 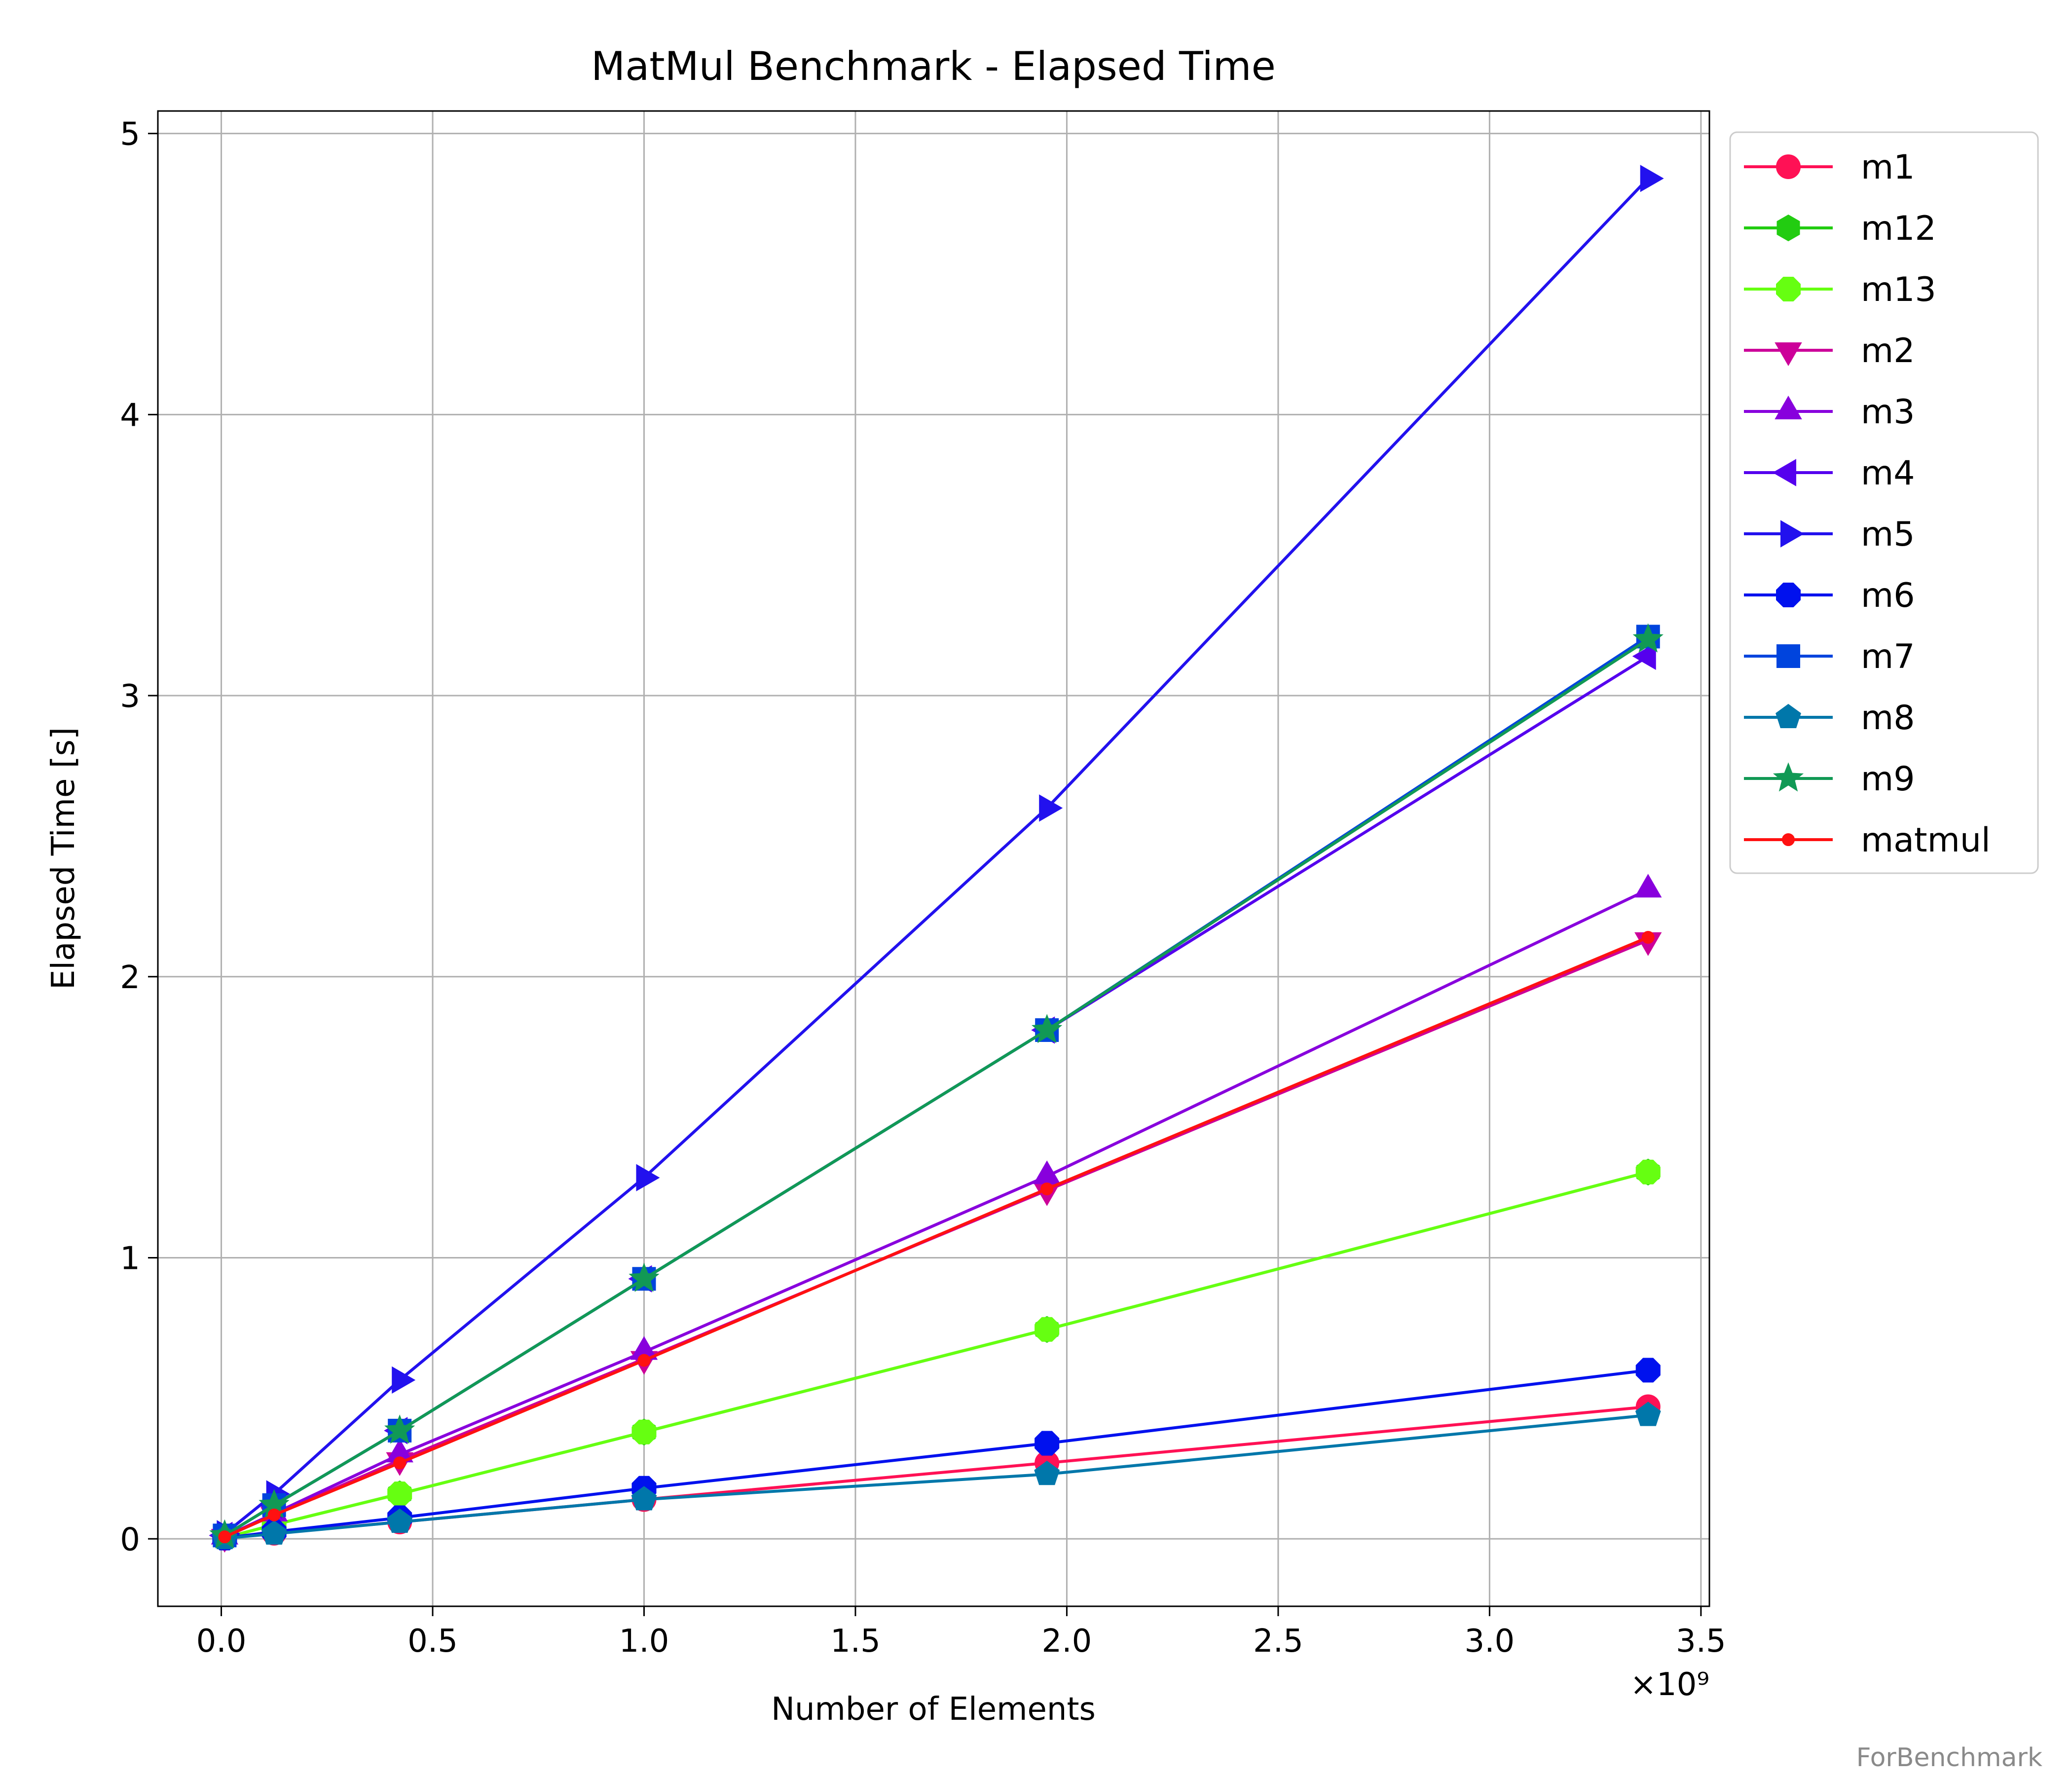 What do you see at coordinates (1888, 718) in the screenshot?
I see `legend-label: m8` at bounding box center [1888, 718].